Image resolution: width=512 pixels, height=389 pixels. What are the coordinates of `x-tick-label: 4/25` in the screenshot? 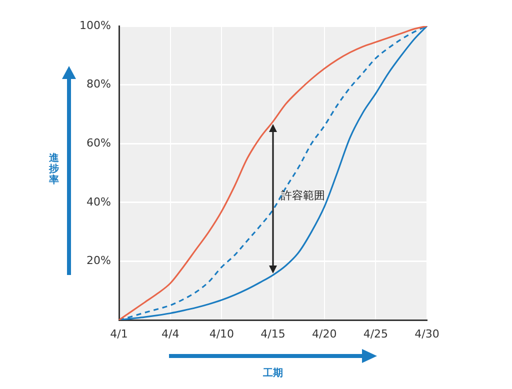 It's located at (375, 333).